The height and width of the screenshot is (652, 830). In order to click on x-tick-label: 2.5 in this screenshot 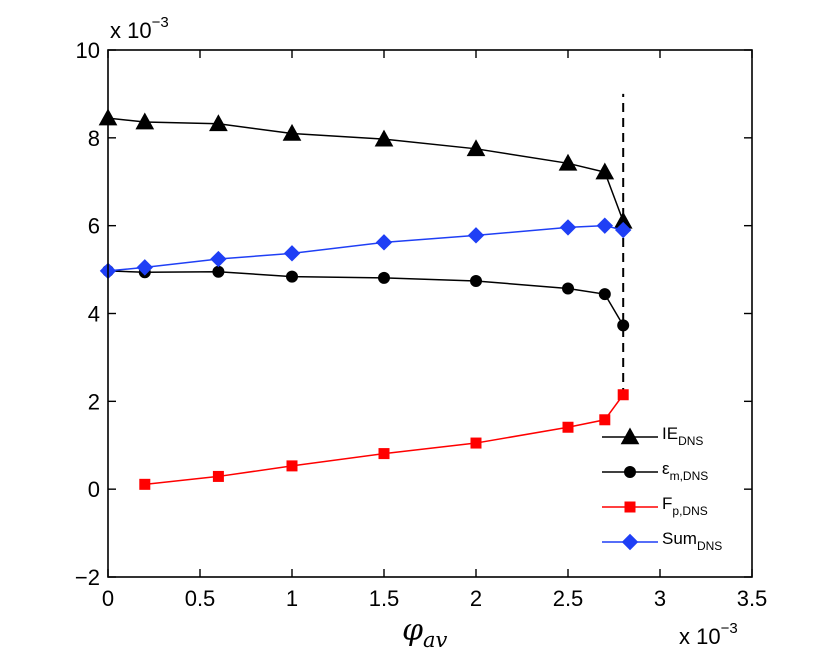, I will do `click(568, 598)`.